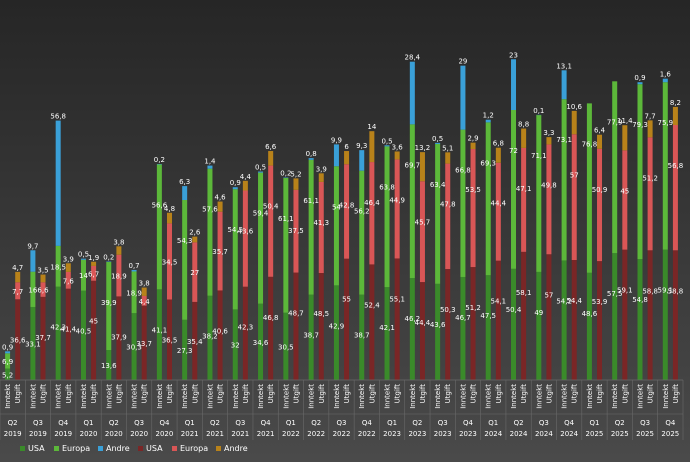  What do you see at coordinates (641, 396) in the screenshot?
I see `x-subtick-income-25: Inntekt` at bounding box center [641, 396].